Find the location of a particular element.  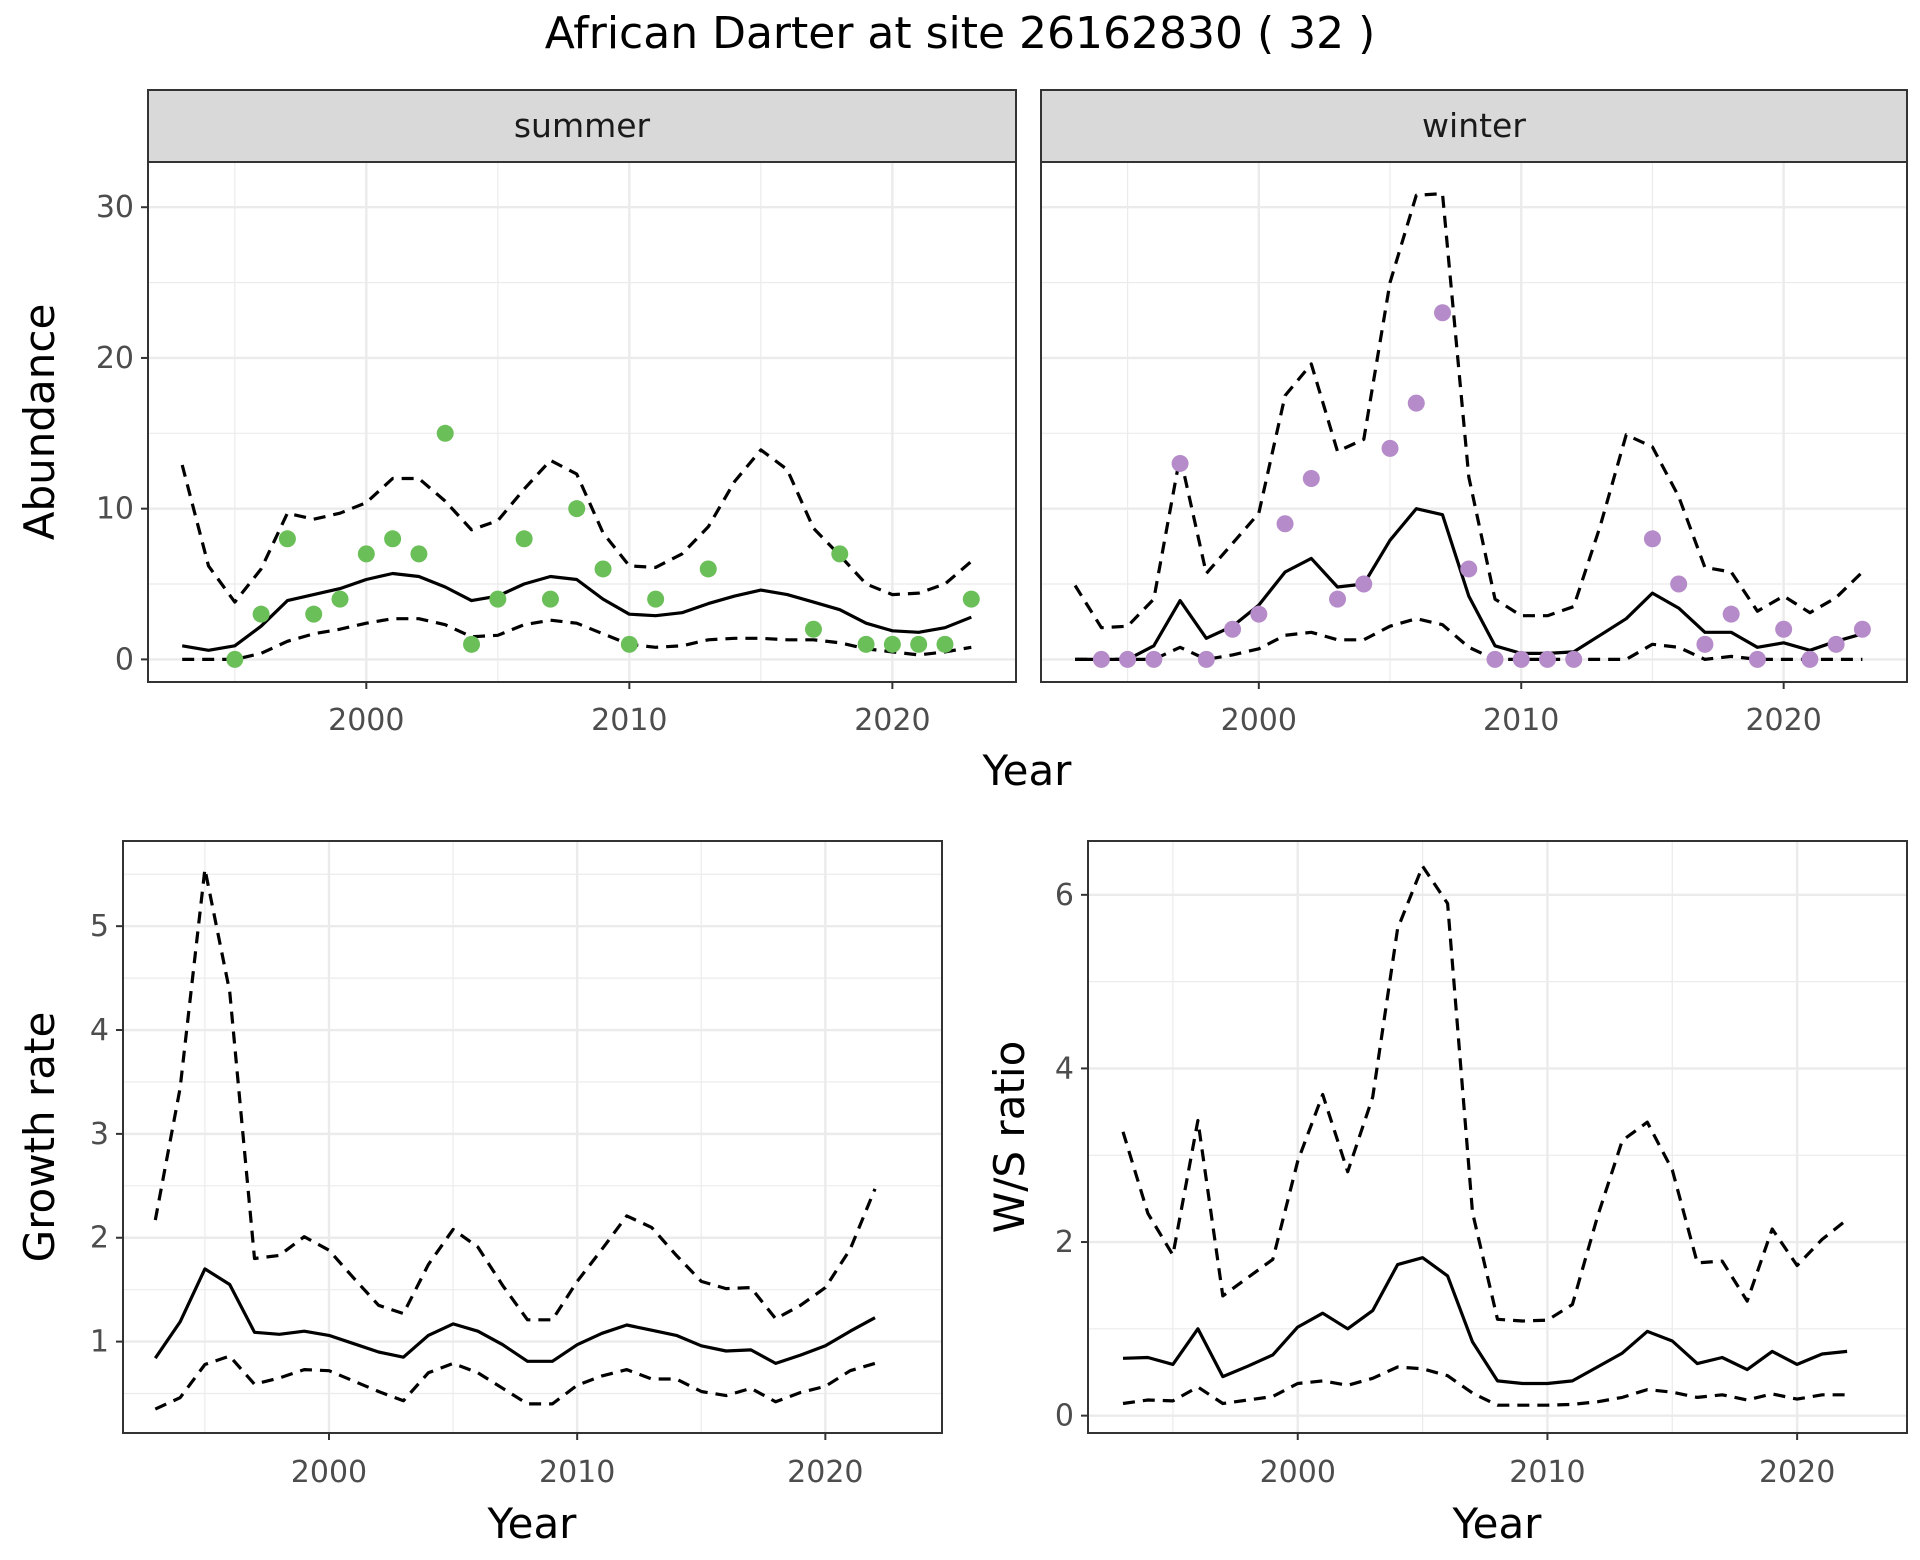

y-tick-label: 3 is located at coordinates (99, 1134).